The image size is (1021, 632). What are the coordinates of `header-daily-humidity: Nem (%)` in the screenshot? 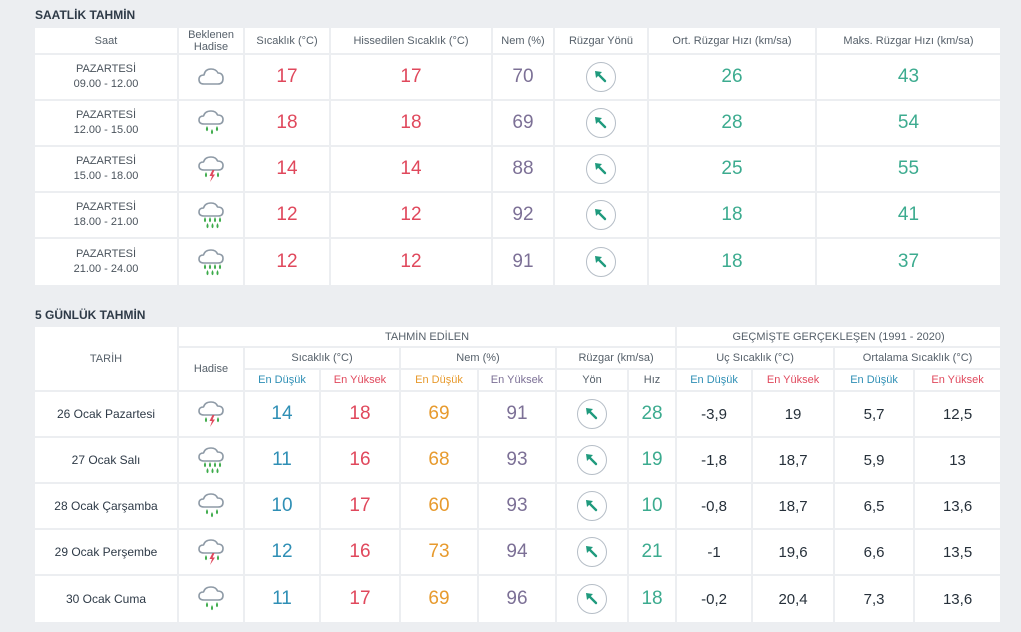 It's located at (479, 359).